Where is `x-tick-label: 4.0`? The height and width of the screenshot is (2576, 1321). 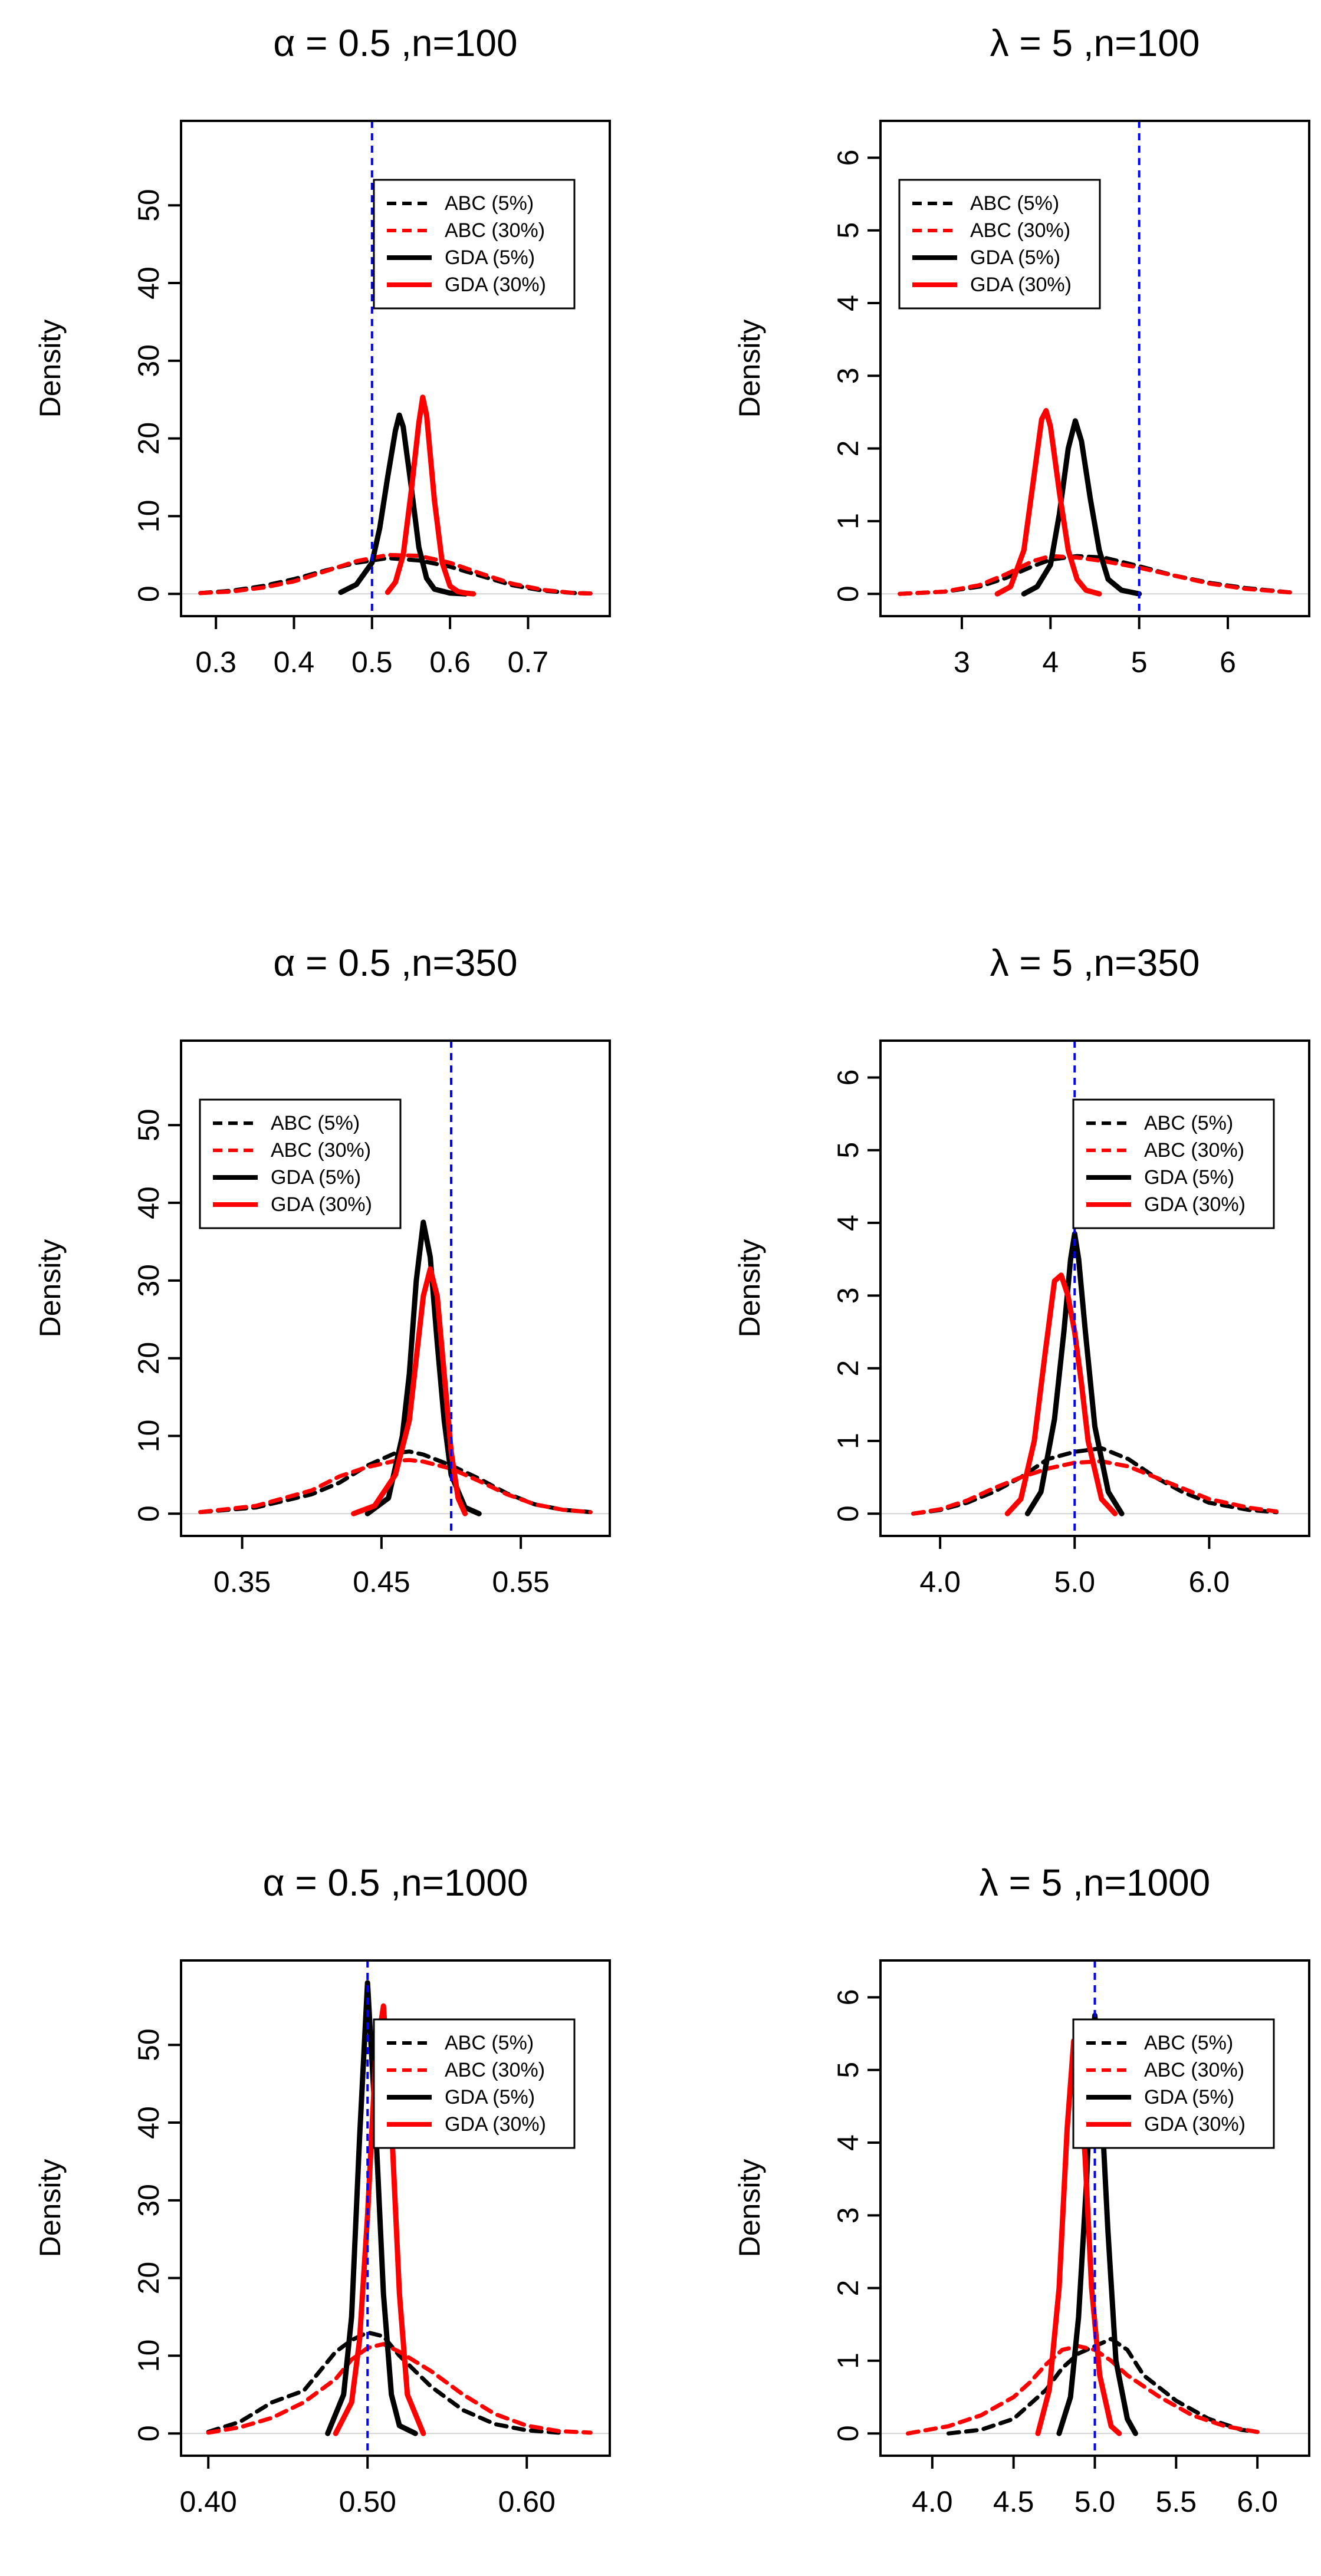 x-tick-label: 4.0 is located at coordinates (940, 1582).